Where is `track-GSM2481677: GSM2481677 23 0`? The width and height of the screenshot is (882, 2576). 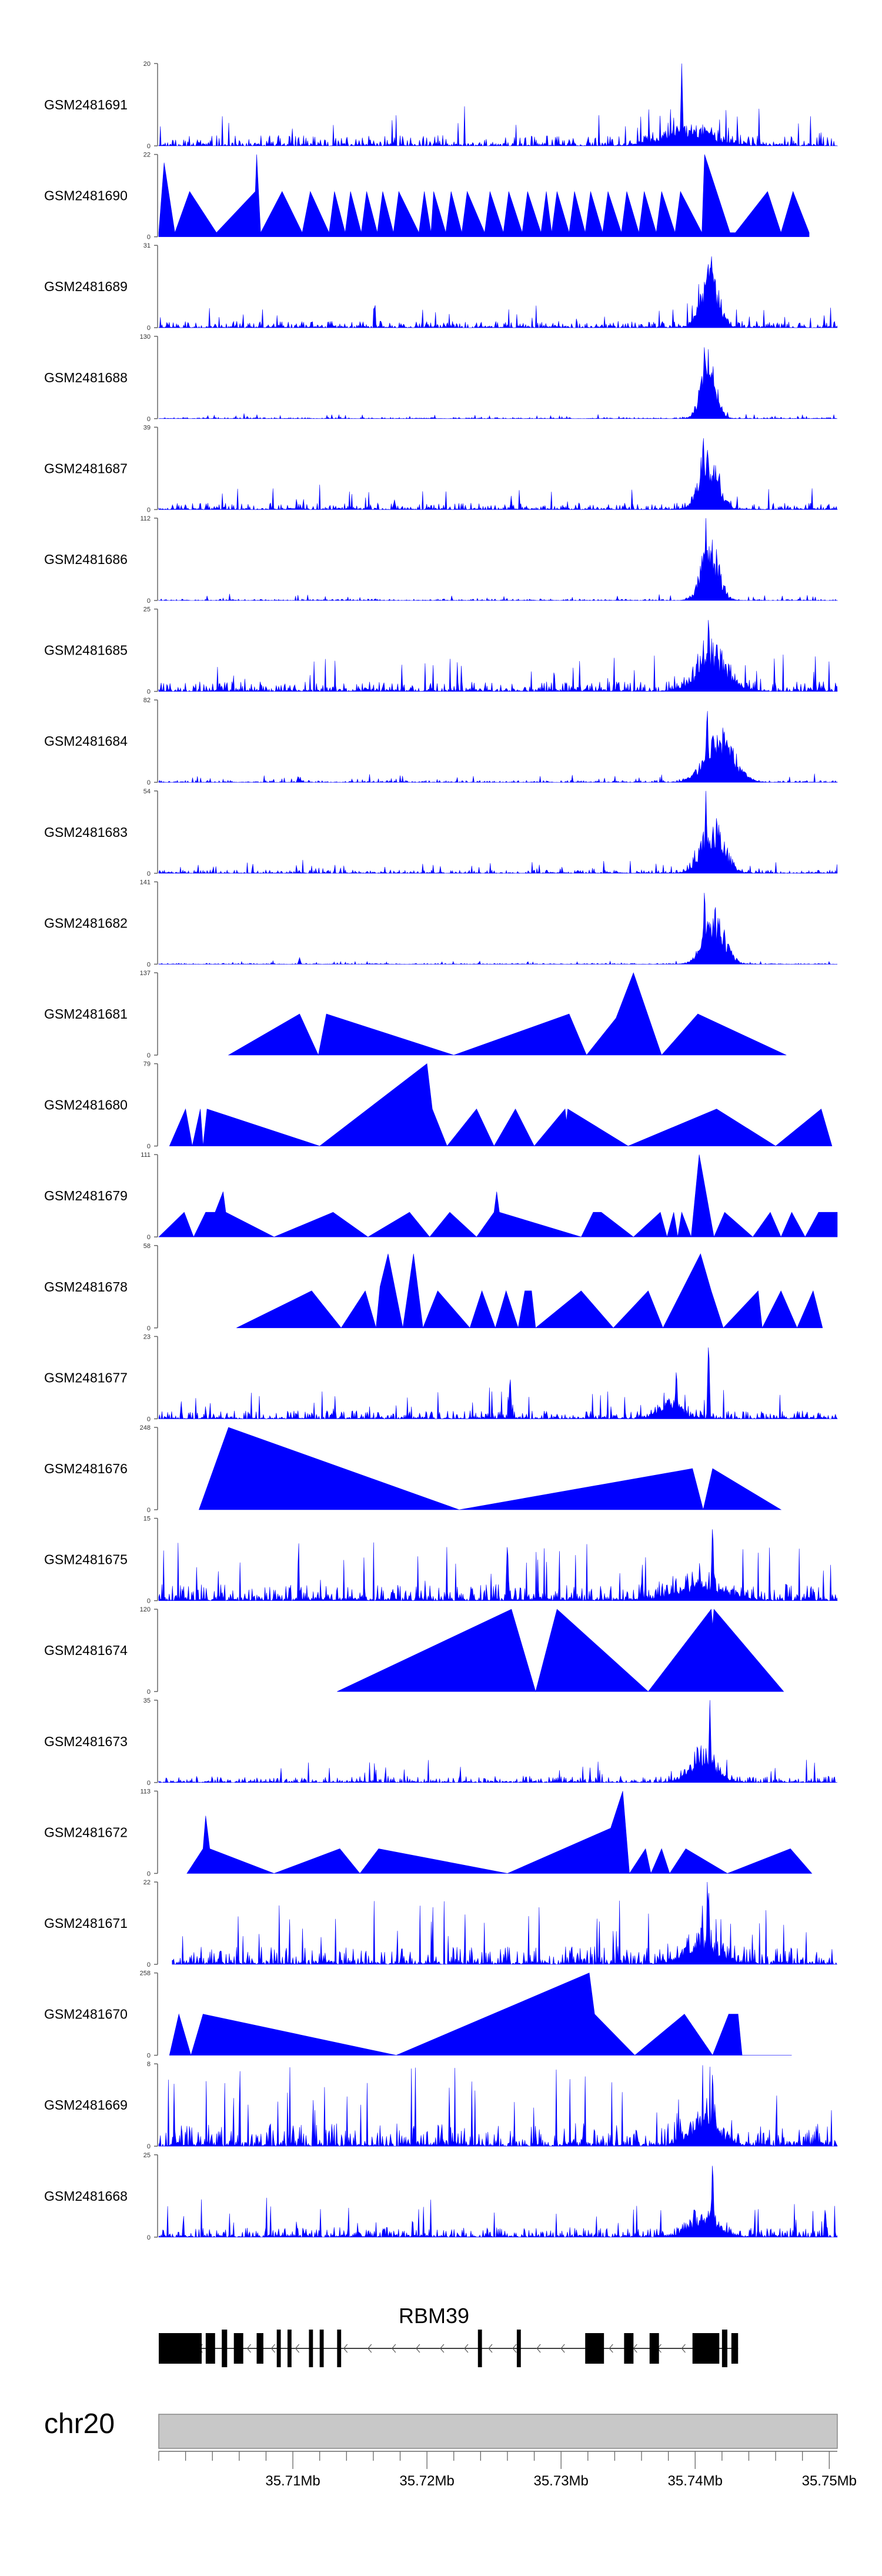
track-GSM2481677: GSM2481677 23 0 is located at coordinates (441, 1378).